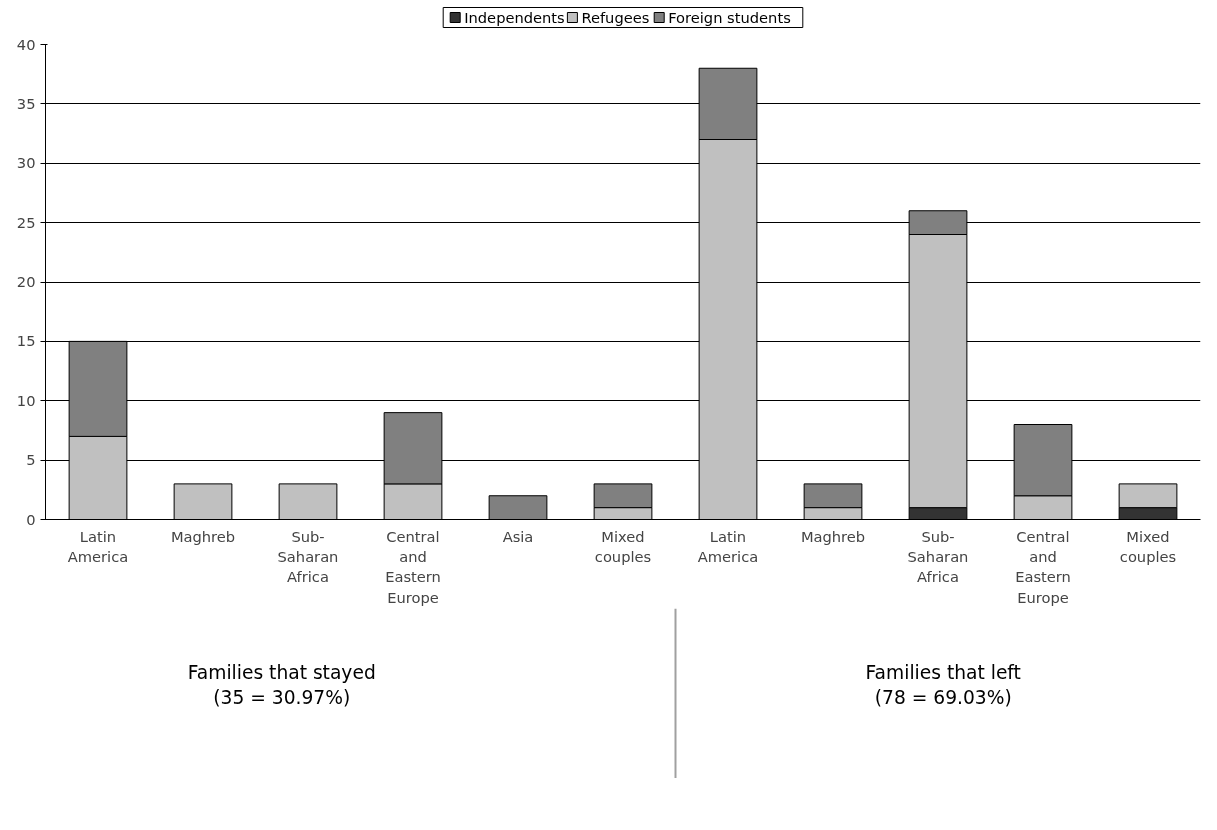  What do you see at coordinates (26, 281) in the screenshot?
I see `y-tick-label: 20` at bounding box center [26, 281].